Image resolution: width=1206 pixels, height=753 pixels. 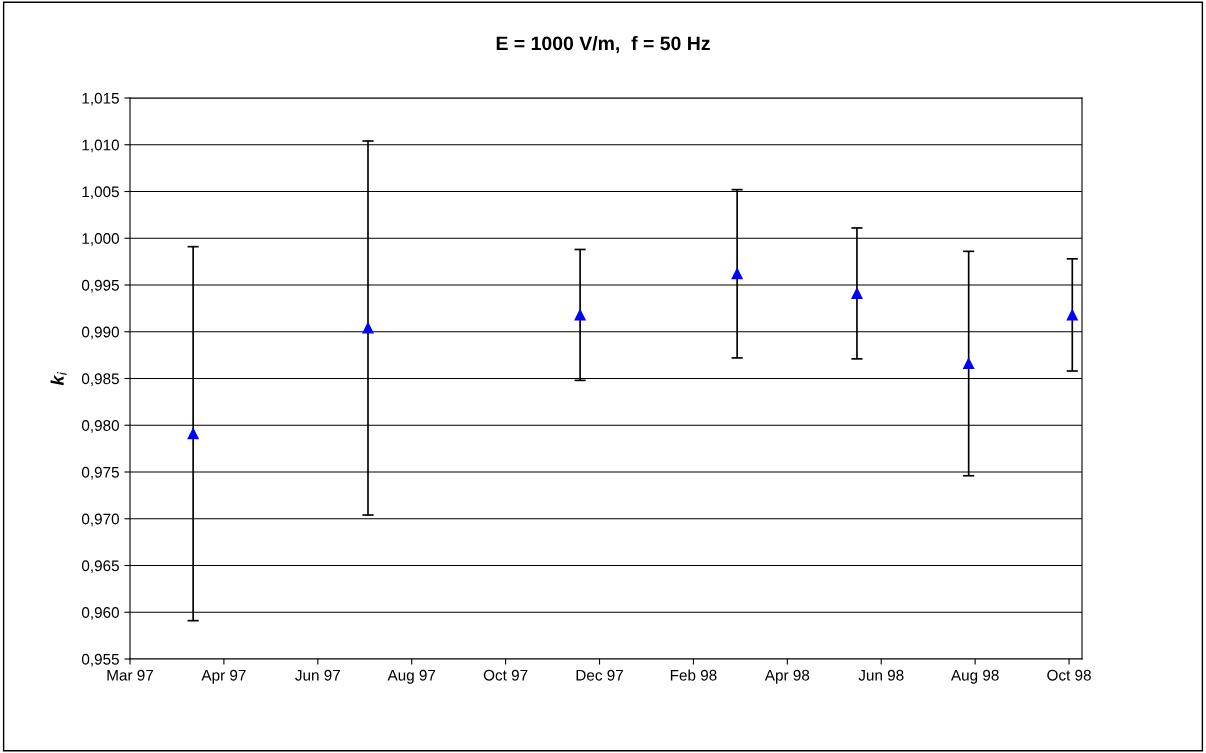 I want to click on y-tick-label: 1,000, so click(x=100, y=239).